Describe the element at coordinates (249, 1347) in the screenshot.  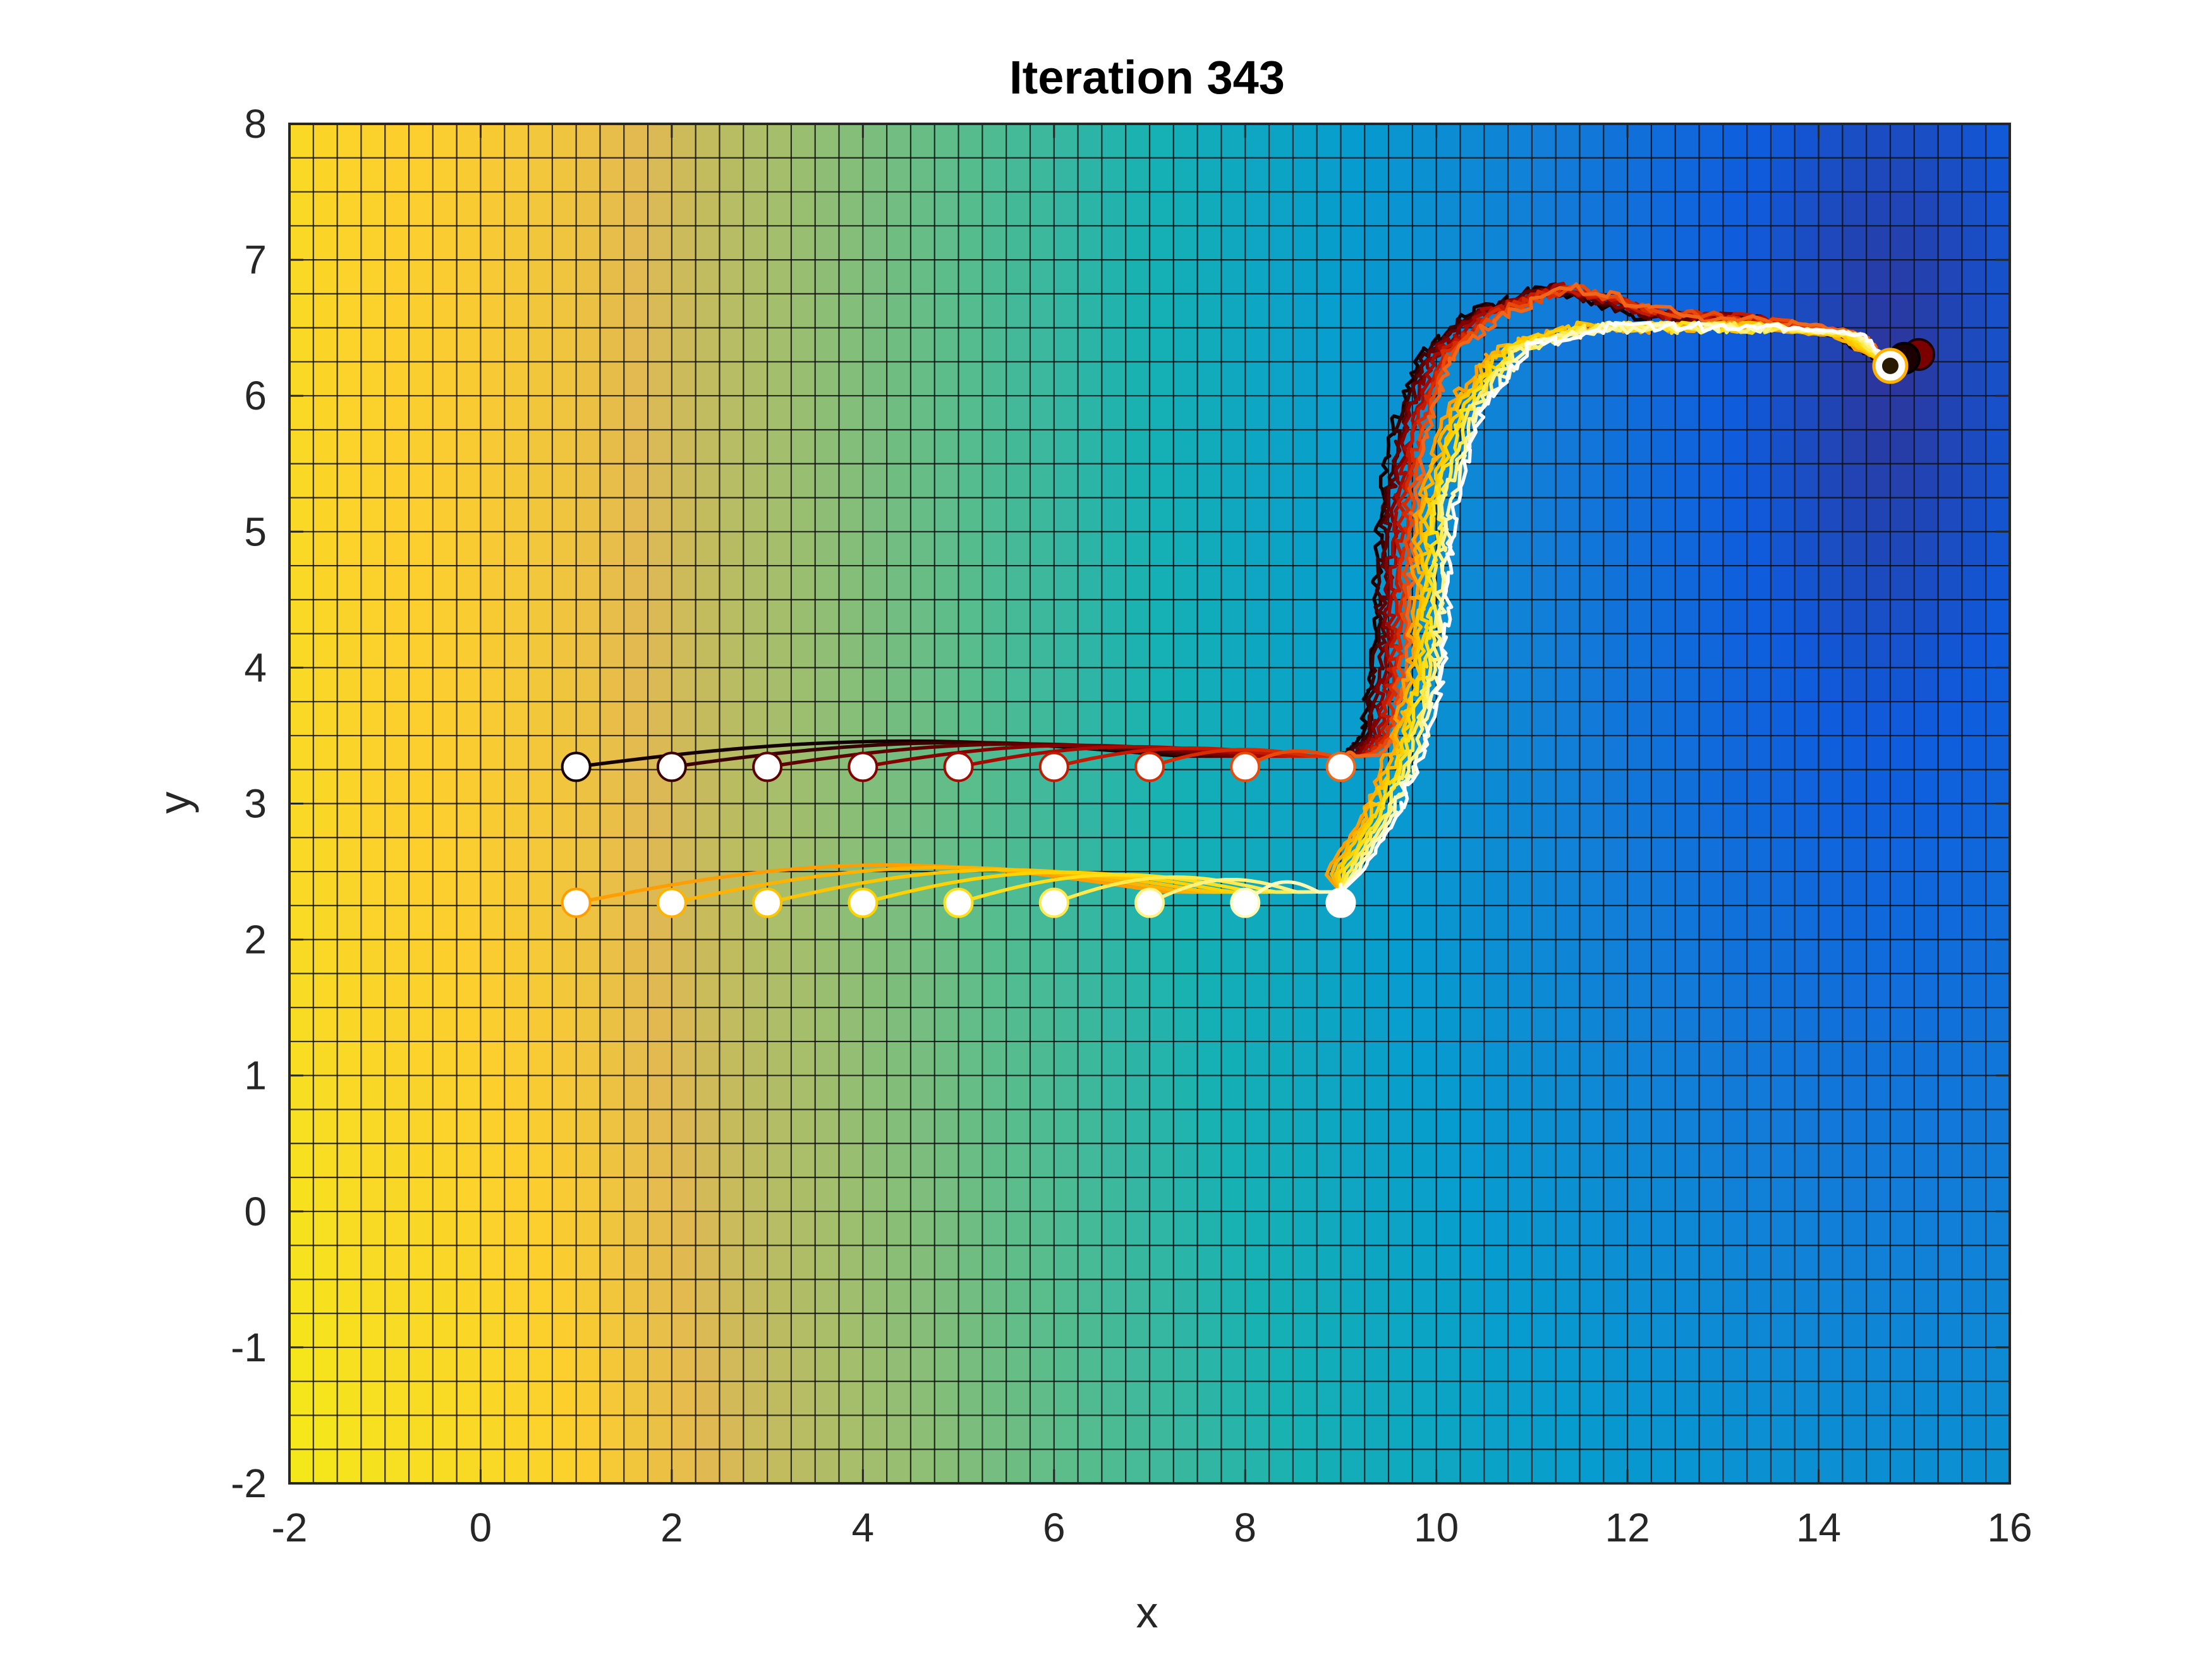
I see `y-tick-label: -1` at that location.